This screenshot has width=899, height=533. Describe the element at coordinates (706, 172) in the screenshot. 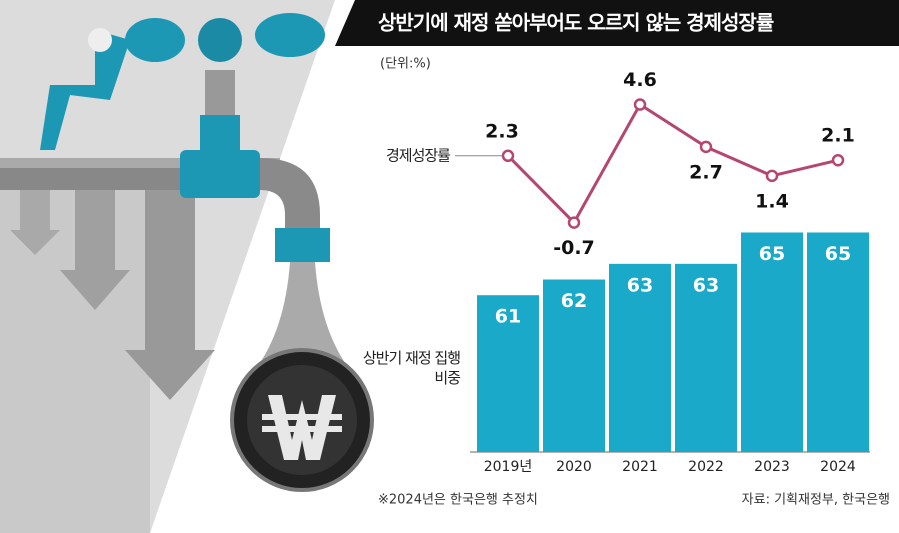

I see `line-value-label: 2.7` at that location.